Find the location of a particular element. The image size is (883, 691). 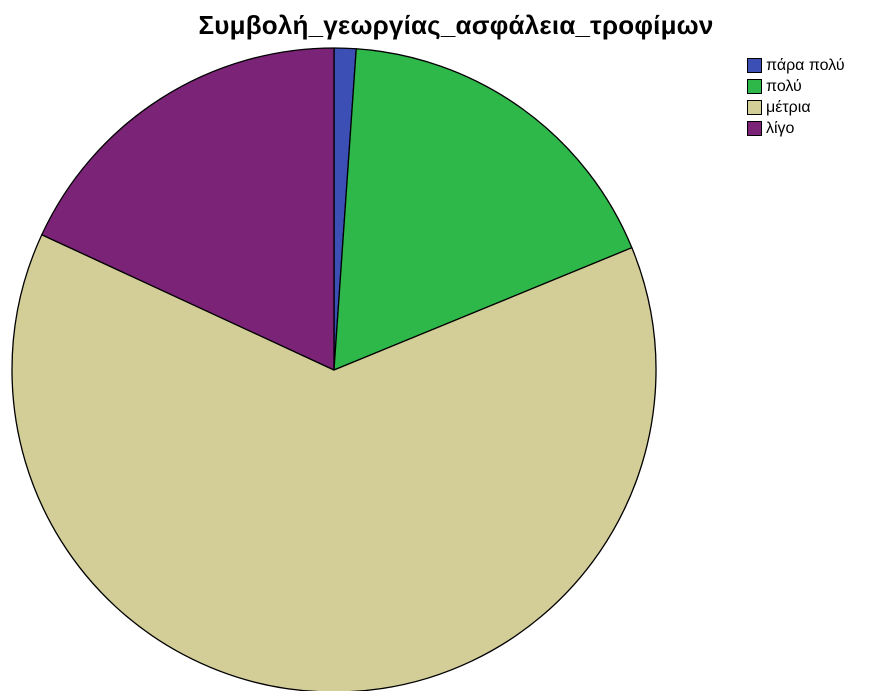

legend-label: πολύ is located at coordinates (784, 86).